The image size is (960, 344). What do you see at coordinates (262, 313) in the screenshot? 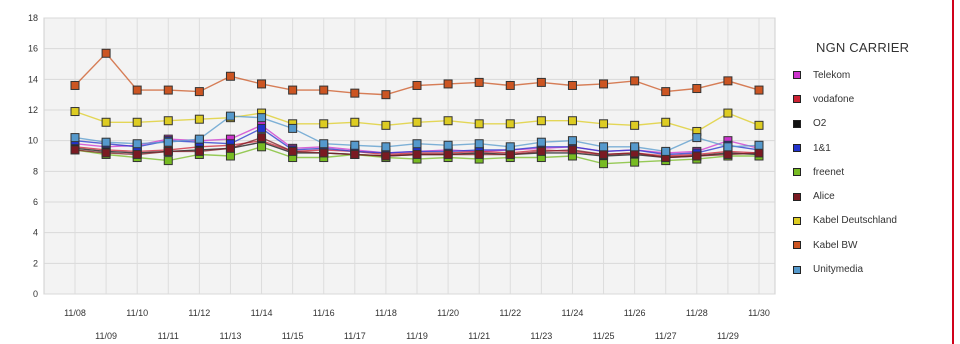
I see `x-tick-label: 11/14` at bounding box center [262, 313].